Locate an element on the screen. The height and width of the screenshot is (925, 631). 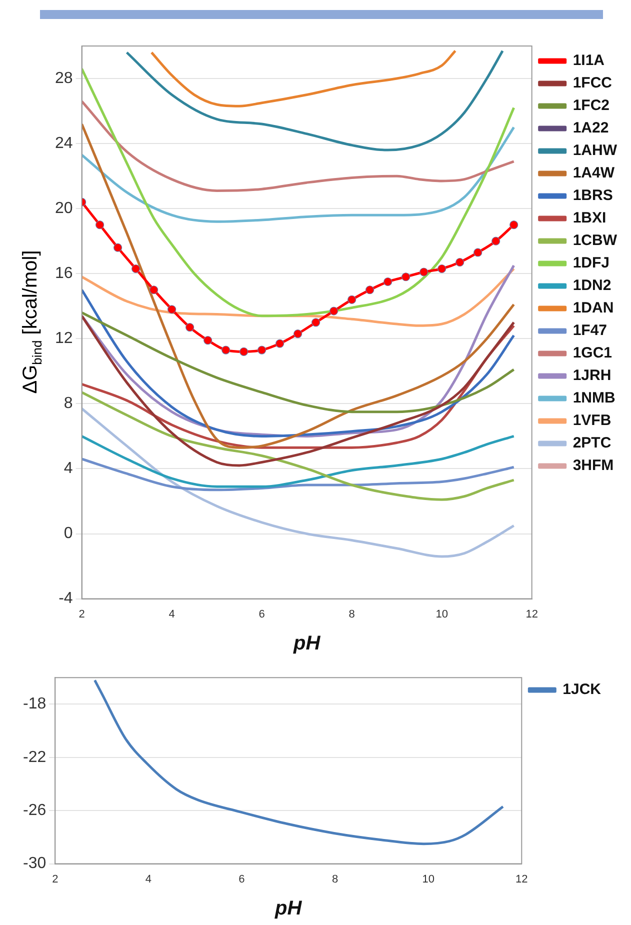
y-tick-label: 28 is located at coordinates (64, 78).